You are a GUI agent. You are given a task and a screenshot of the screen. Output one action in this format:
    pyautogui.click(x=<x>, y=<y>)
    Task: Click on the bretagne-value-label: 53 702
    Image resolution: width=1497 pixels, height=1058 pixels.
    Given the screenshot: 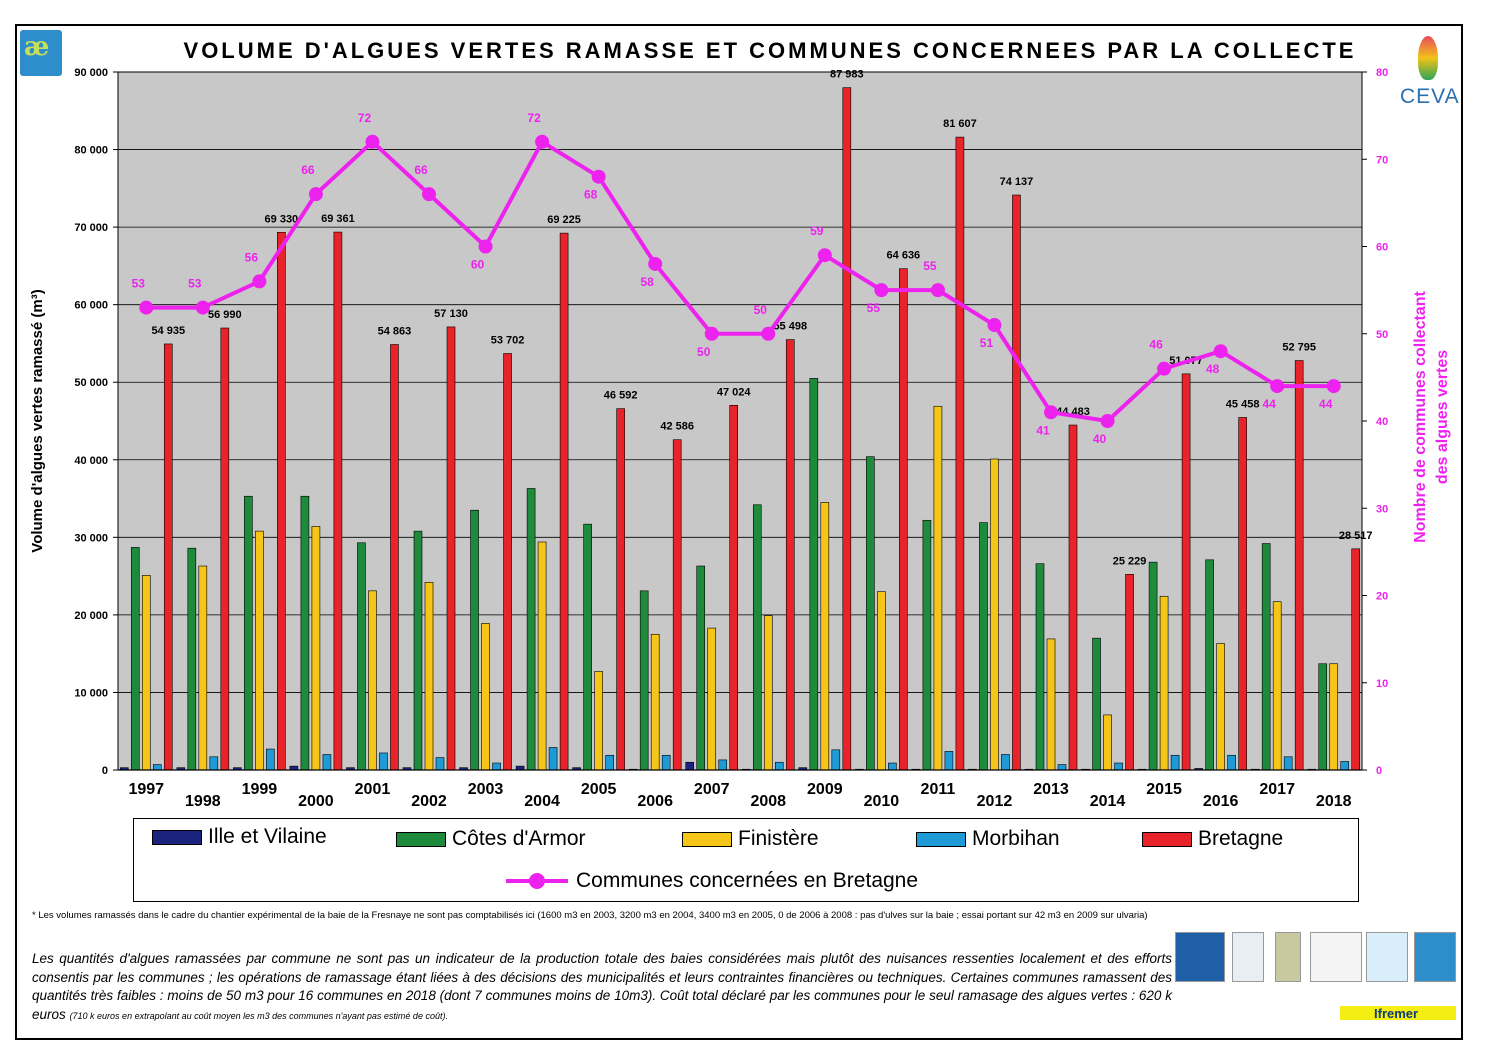 What is the action you would take?
    pyautogui.click(x=508, y=341)
    